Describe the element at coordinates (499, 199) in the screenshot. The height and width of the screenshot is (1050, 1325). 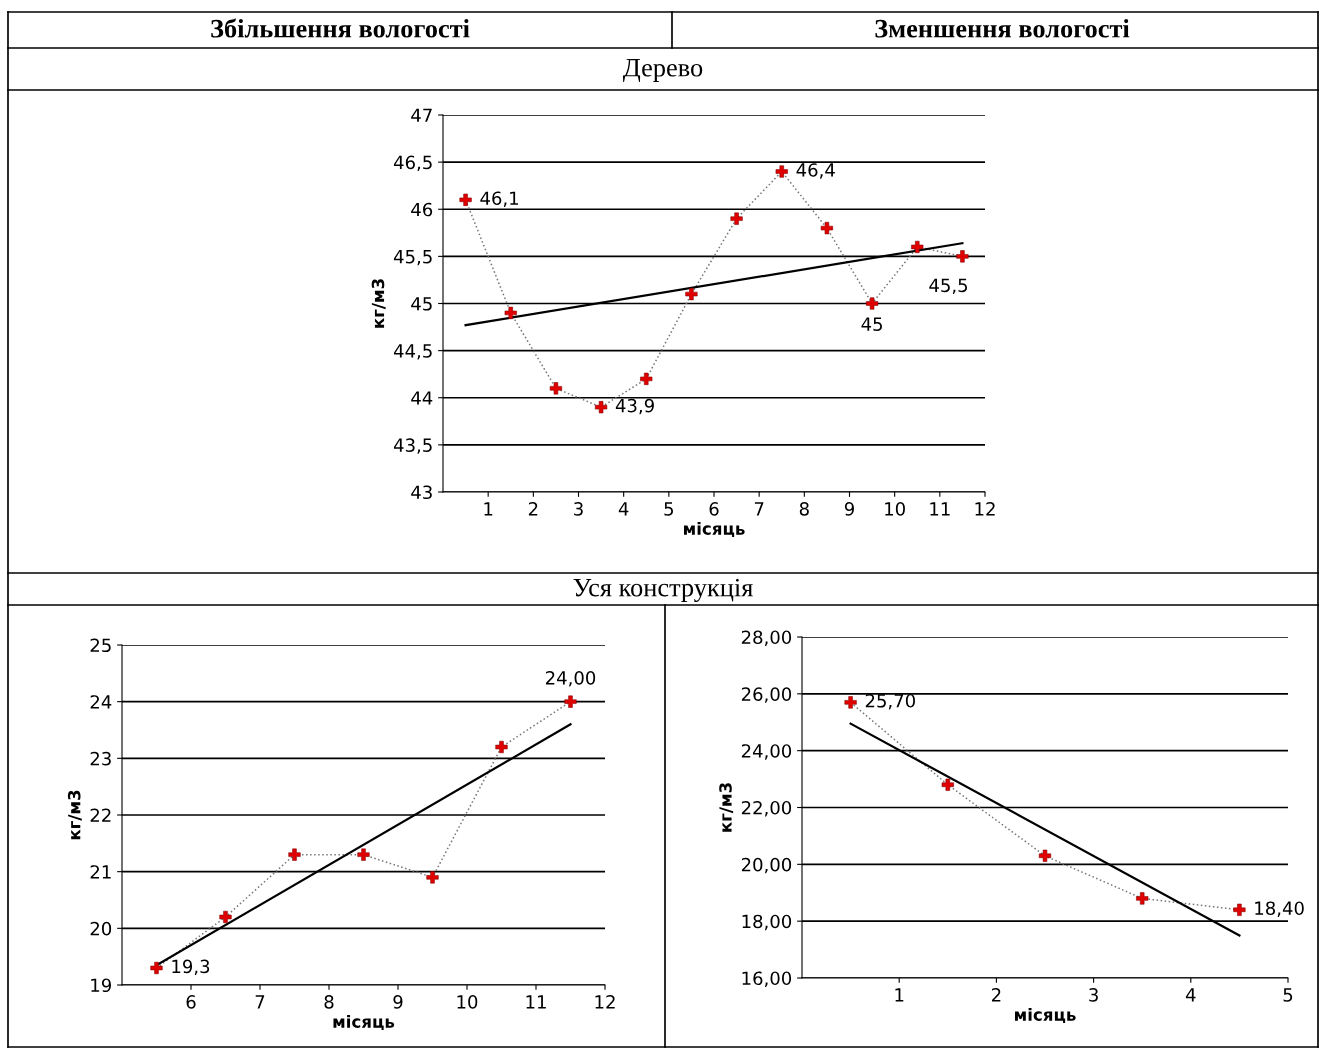
I see `data-label: 46,1` at that location.